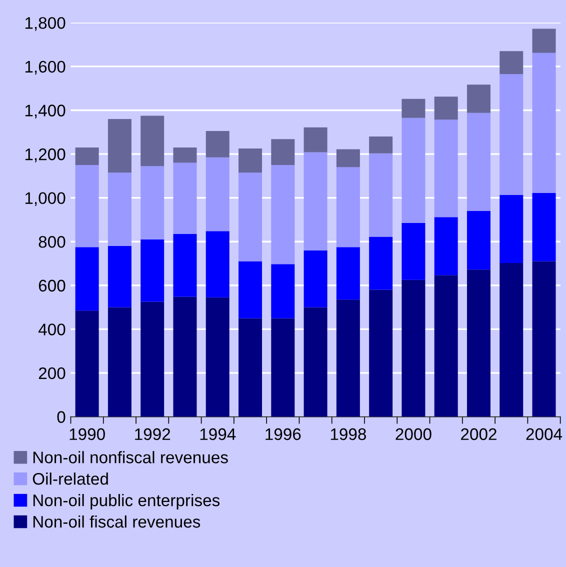  I want to click on y-tick-label: 0, so click(61, 417).